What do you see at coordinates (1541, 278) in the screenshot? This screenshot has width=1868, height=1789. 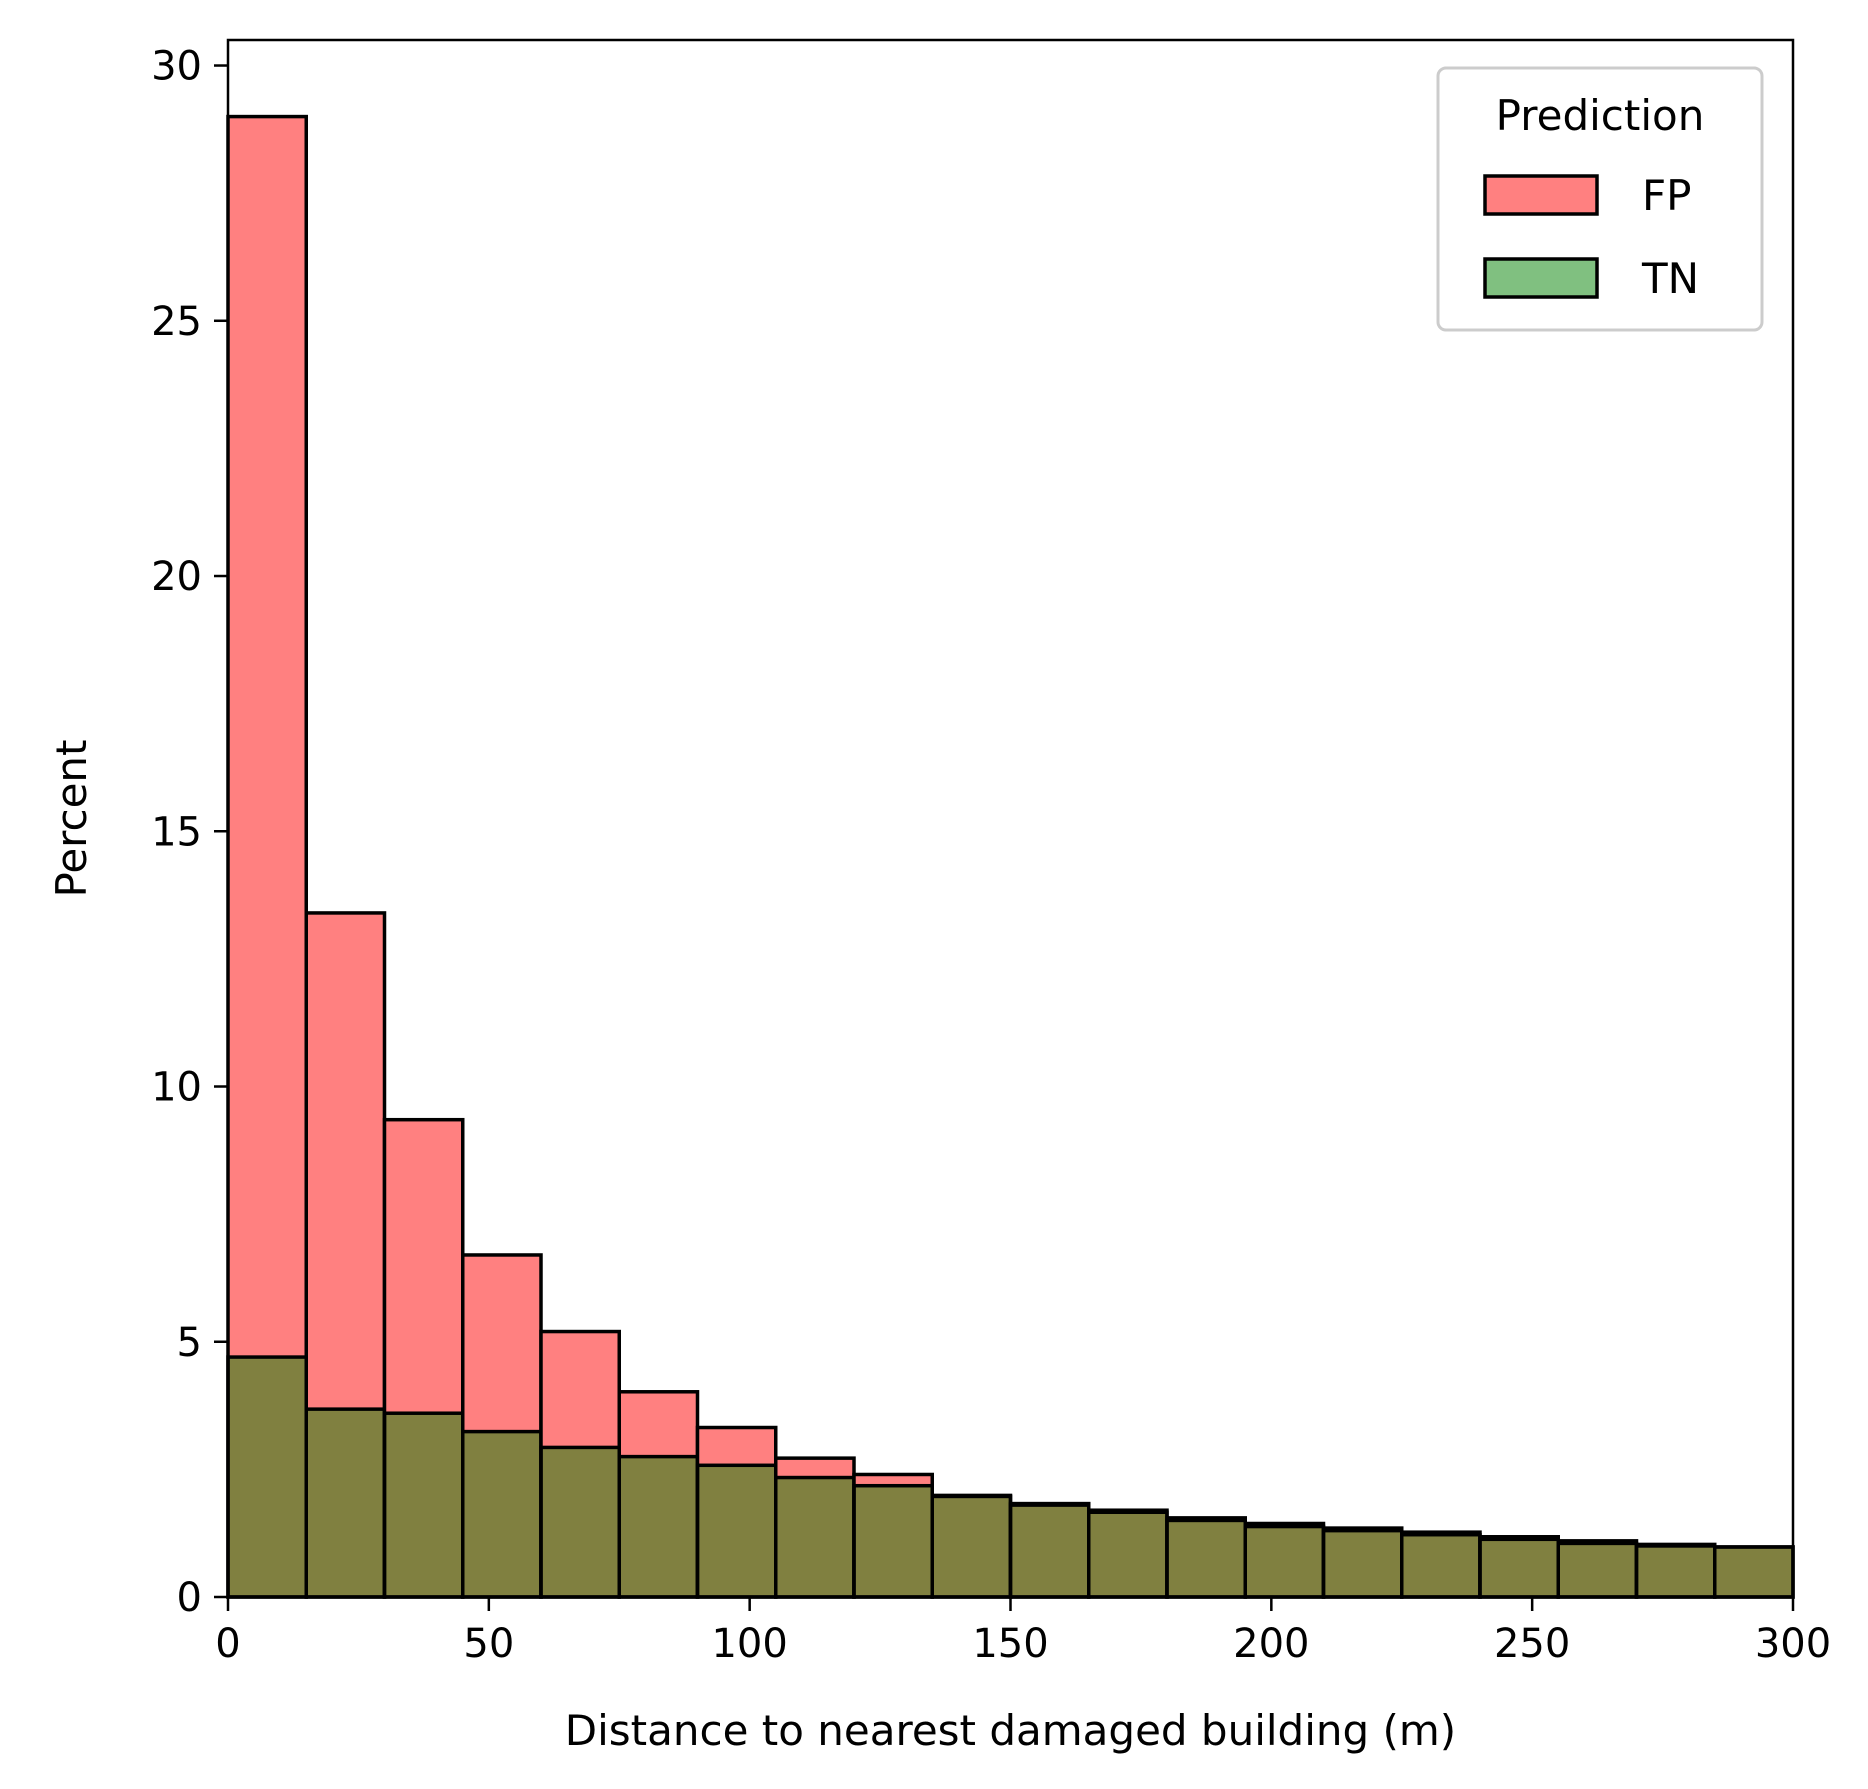 I see `legend-swatch-tn` at bounding box center [1541, 278].